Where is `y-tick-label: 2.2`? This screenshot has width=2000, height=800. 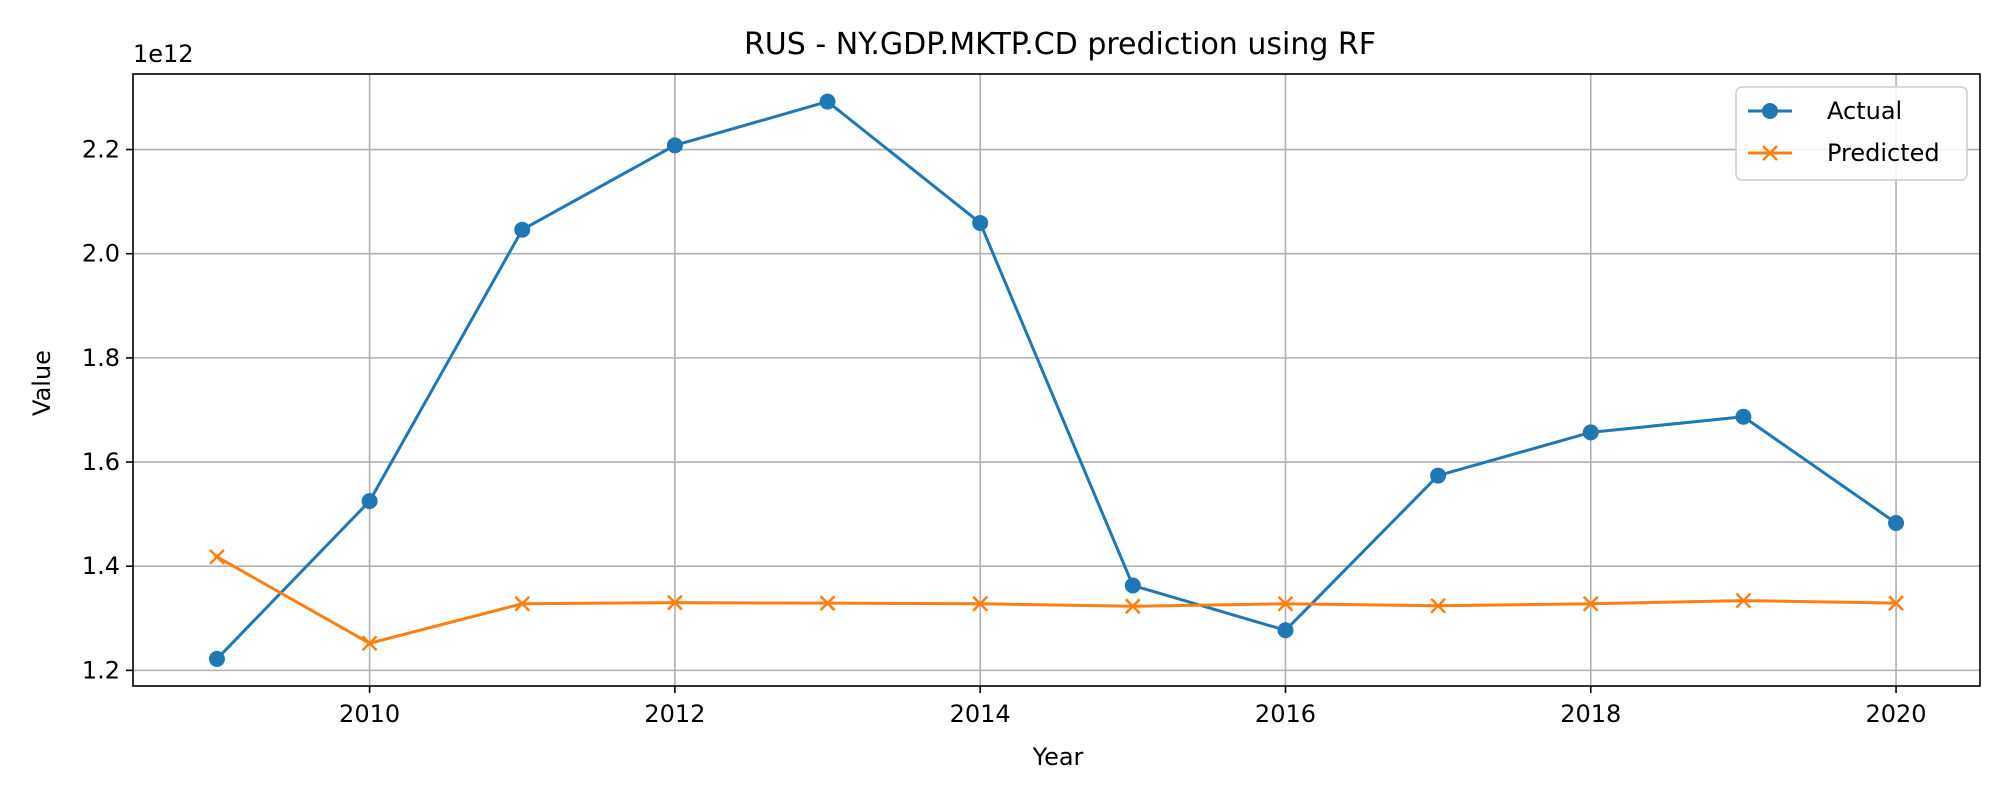
y-tick-label: 2.2 is located at coordinates (101, 150).